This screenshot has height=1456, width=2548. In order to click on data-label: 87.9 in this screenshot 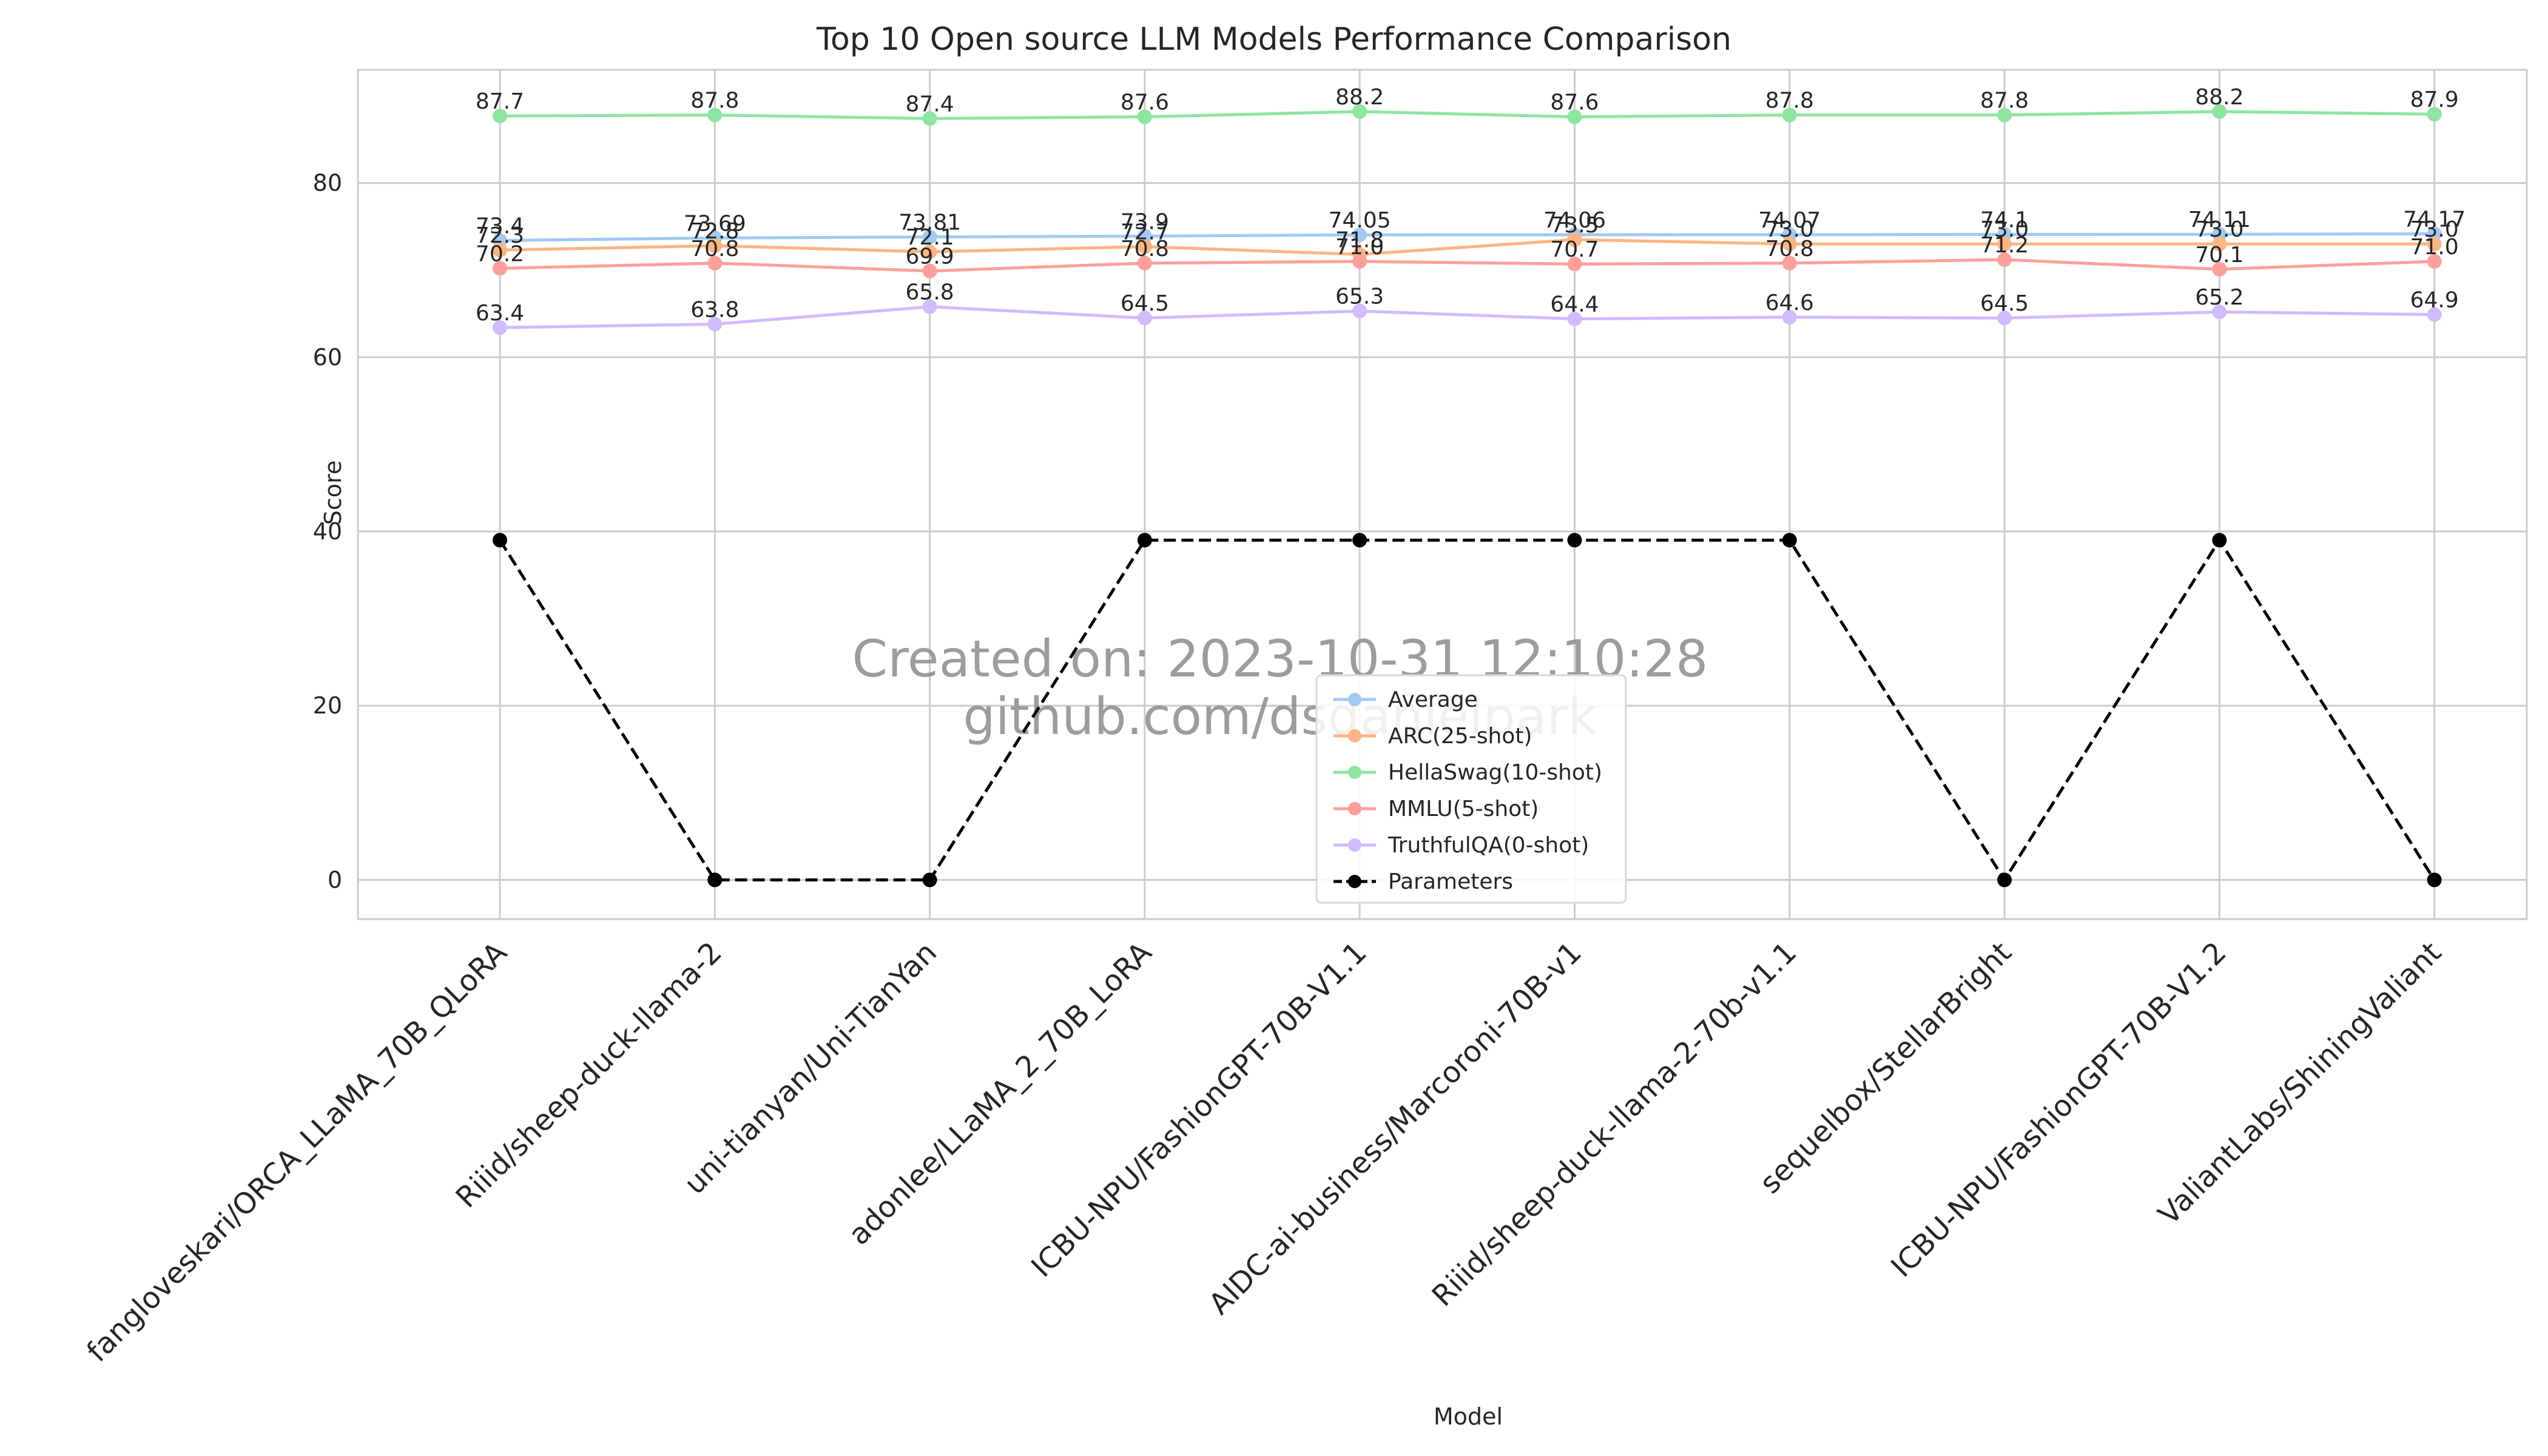, I will do `click(2434, 99)`.